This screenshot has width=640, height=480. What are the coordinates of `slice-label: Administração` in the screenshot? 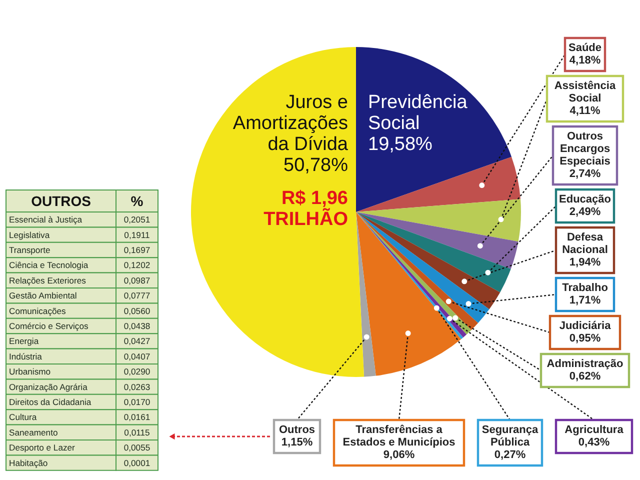 It's located at (585, 364).